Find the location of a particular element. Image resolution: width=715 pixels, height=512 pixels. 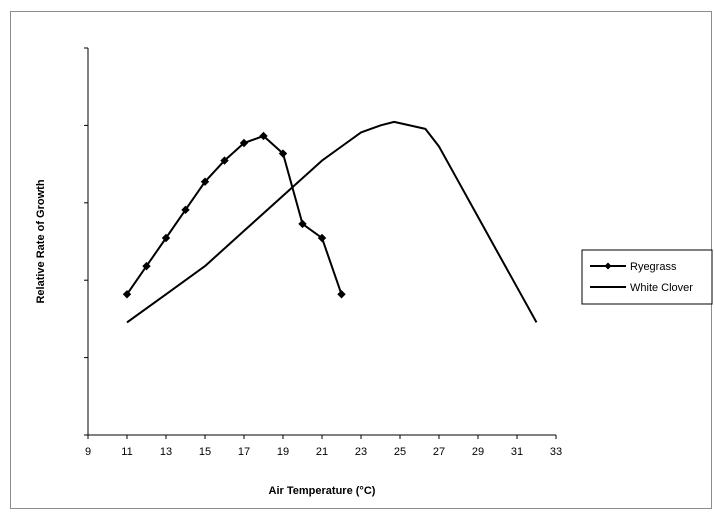

x-tick-label: 19 is located at coordinates (283, 452).